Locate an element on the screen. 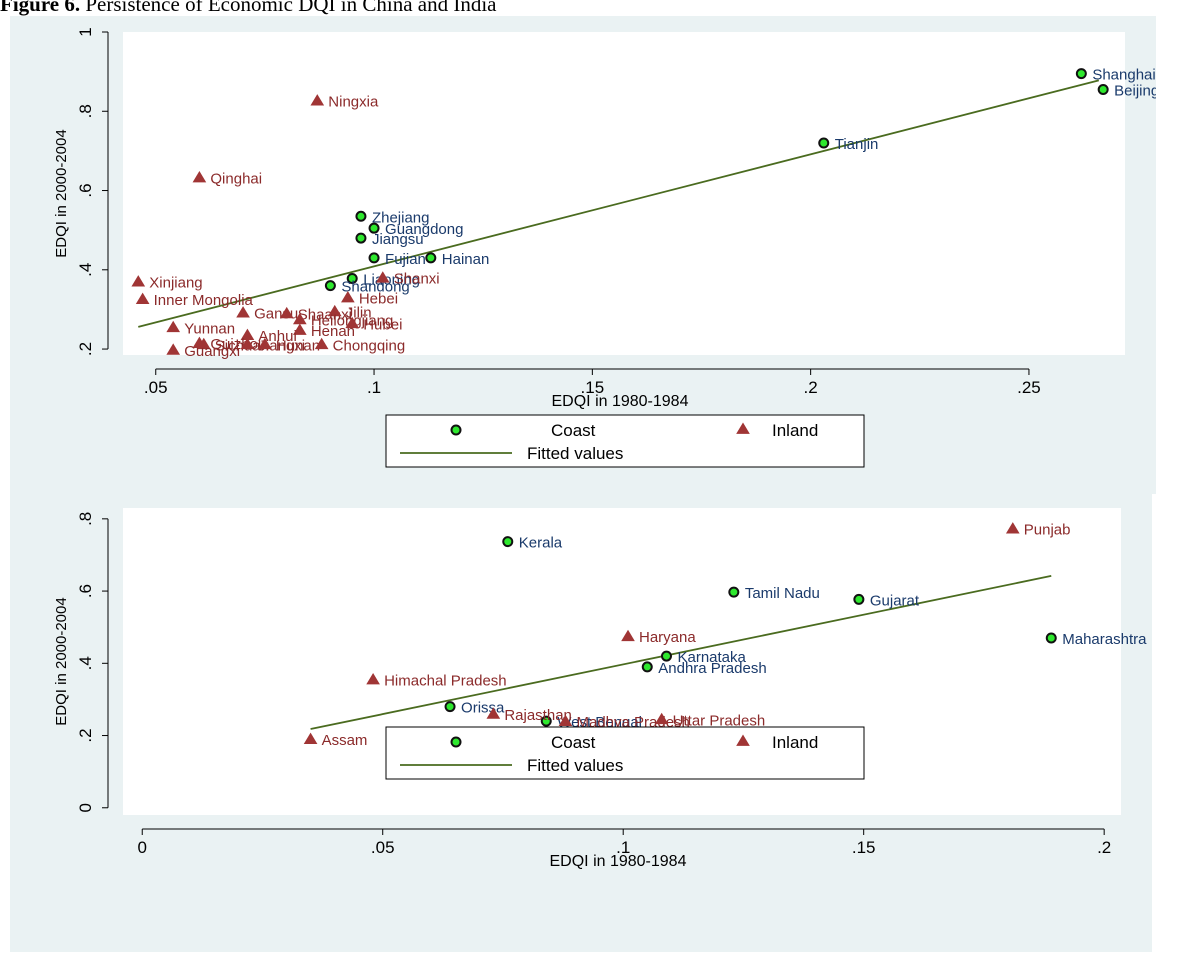 Image resolution: width=1187 pixels, height=962 pixels. coast-point-jiangsu is located at coordinates (361, 238).